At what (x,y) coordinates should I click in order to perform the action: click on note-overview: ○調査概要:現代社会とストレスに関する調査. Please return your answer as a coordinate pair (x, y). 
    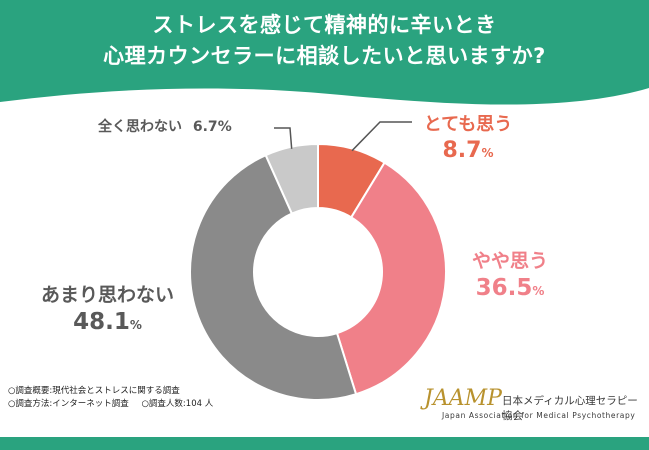
    Looking at the image, I should click on (94, 391).